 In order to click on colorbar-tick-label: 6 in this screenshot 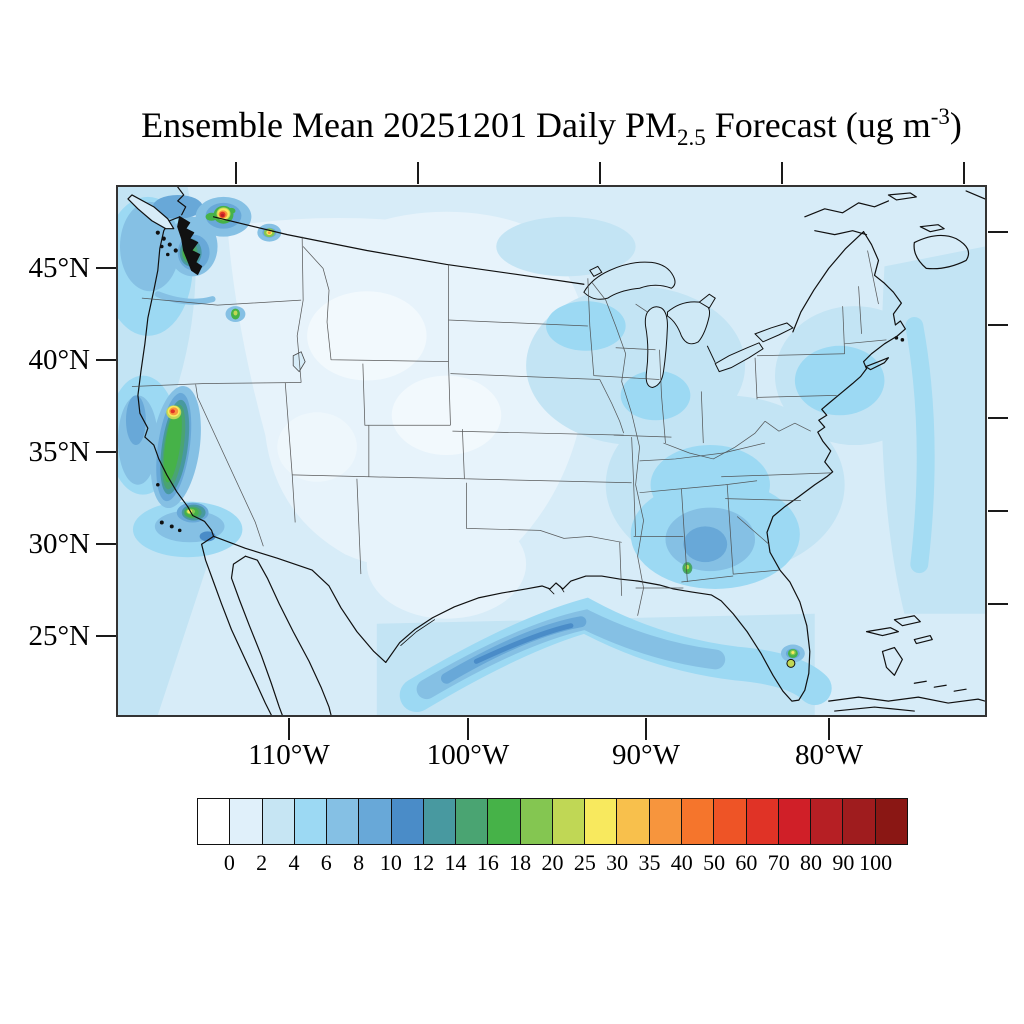, I will do `click(326, 862)`.